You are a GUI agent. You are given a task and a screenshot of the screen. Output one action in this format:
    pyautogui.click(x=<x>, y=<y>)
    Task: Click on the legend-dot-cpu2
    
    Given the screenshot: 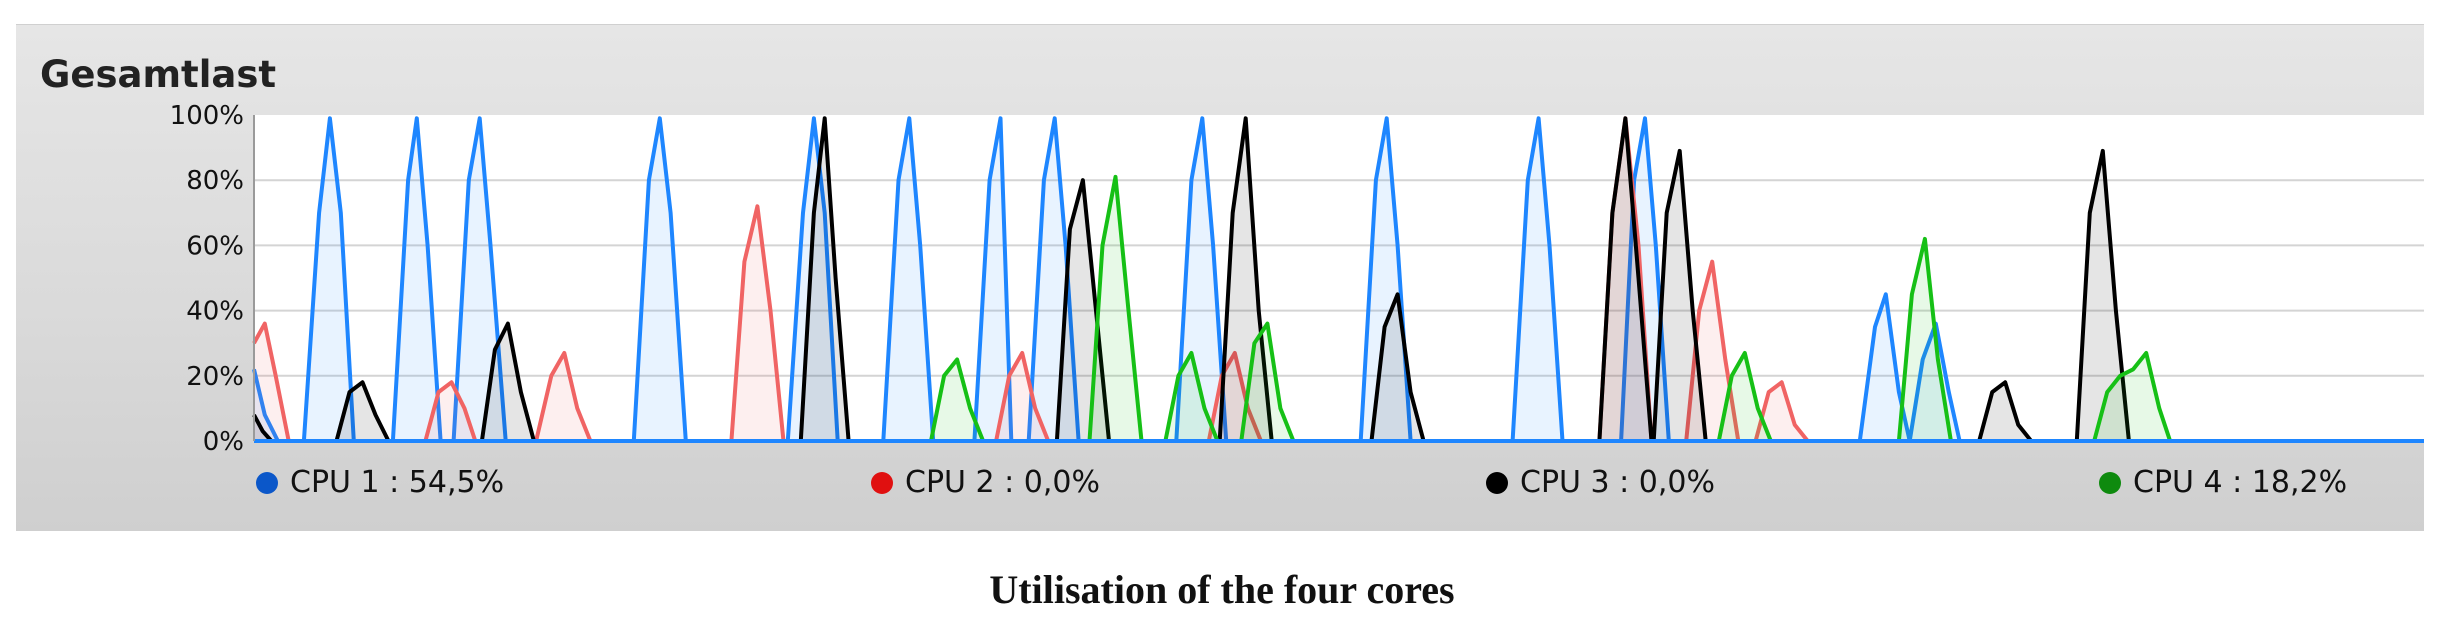 What is the action you would take?
    pyautogui.click(x=882, y=482)
    